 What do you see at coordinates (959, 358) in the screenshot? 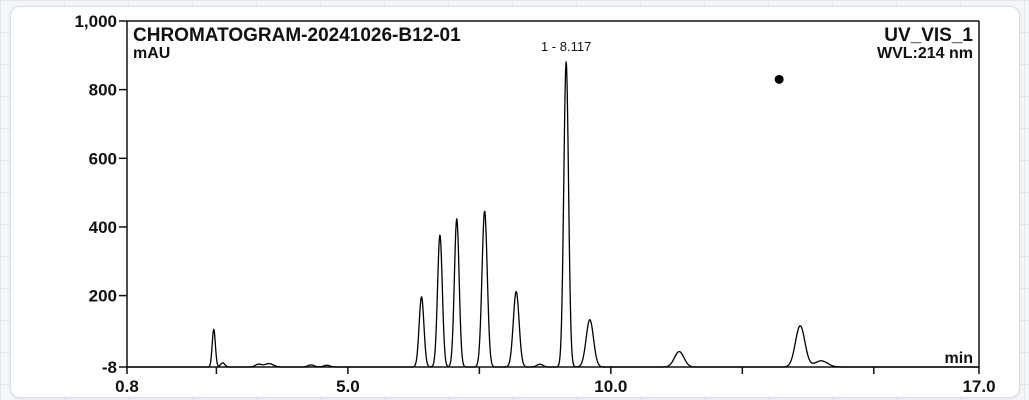
I see `x-unit-label: min` at bounding box center [959, 358].